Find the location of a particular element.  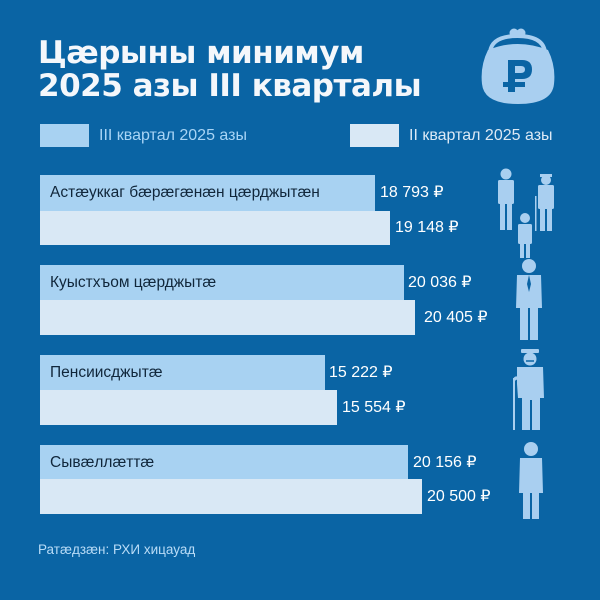

legend-item-q2: II квартал 2025 азы is located at coordinates (451, 135).